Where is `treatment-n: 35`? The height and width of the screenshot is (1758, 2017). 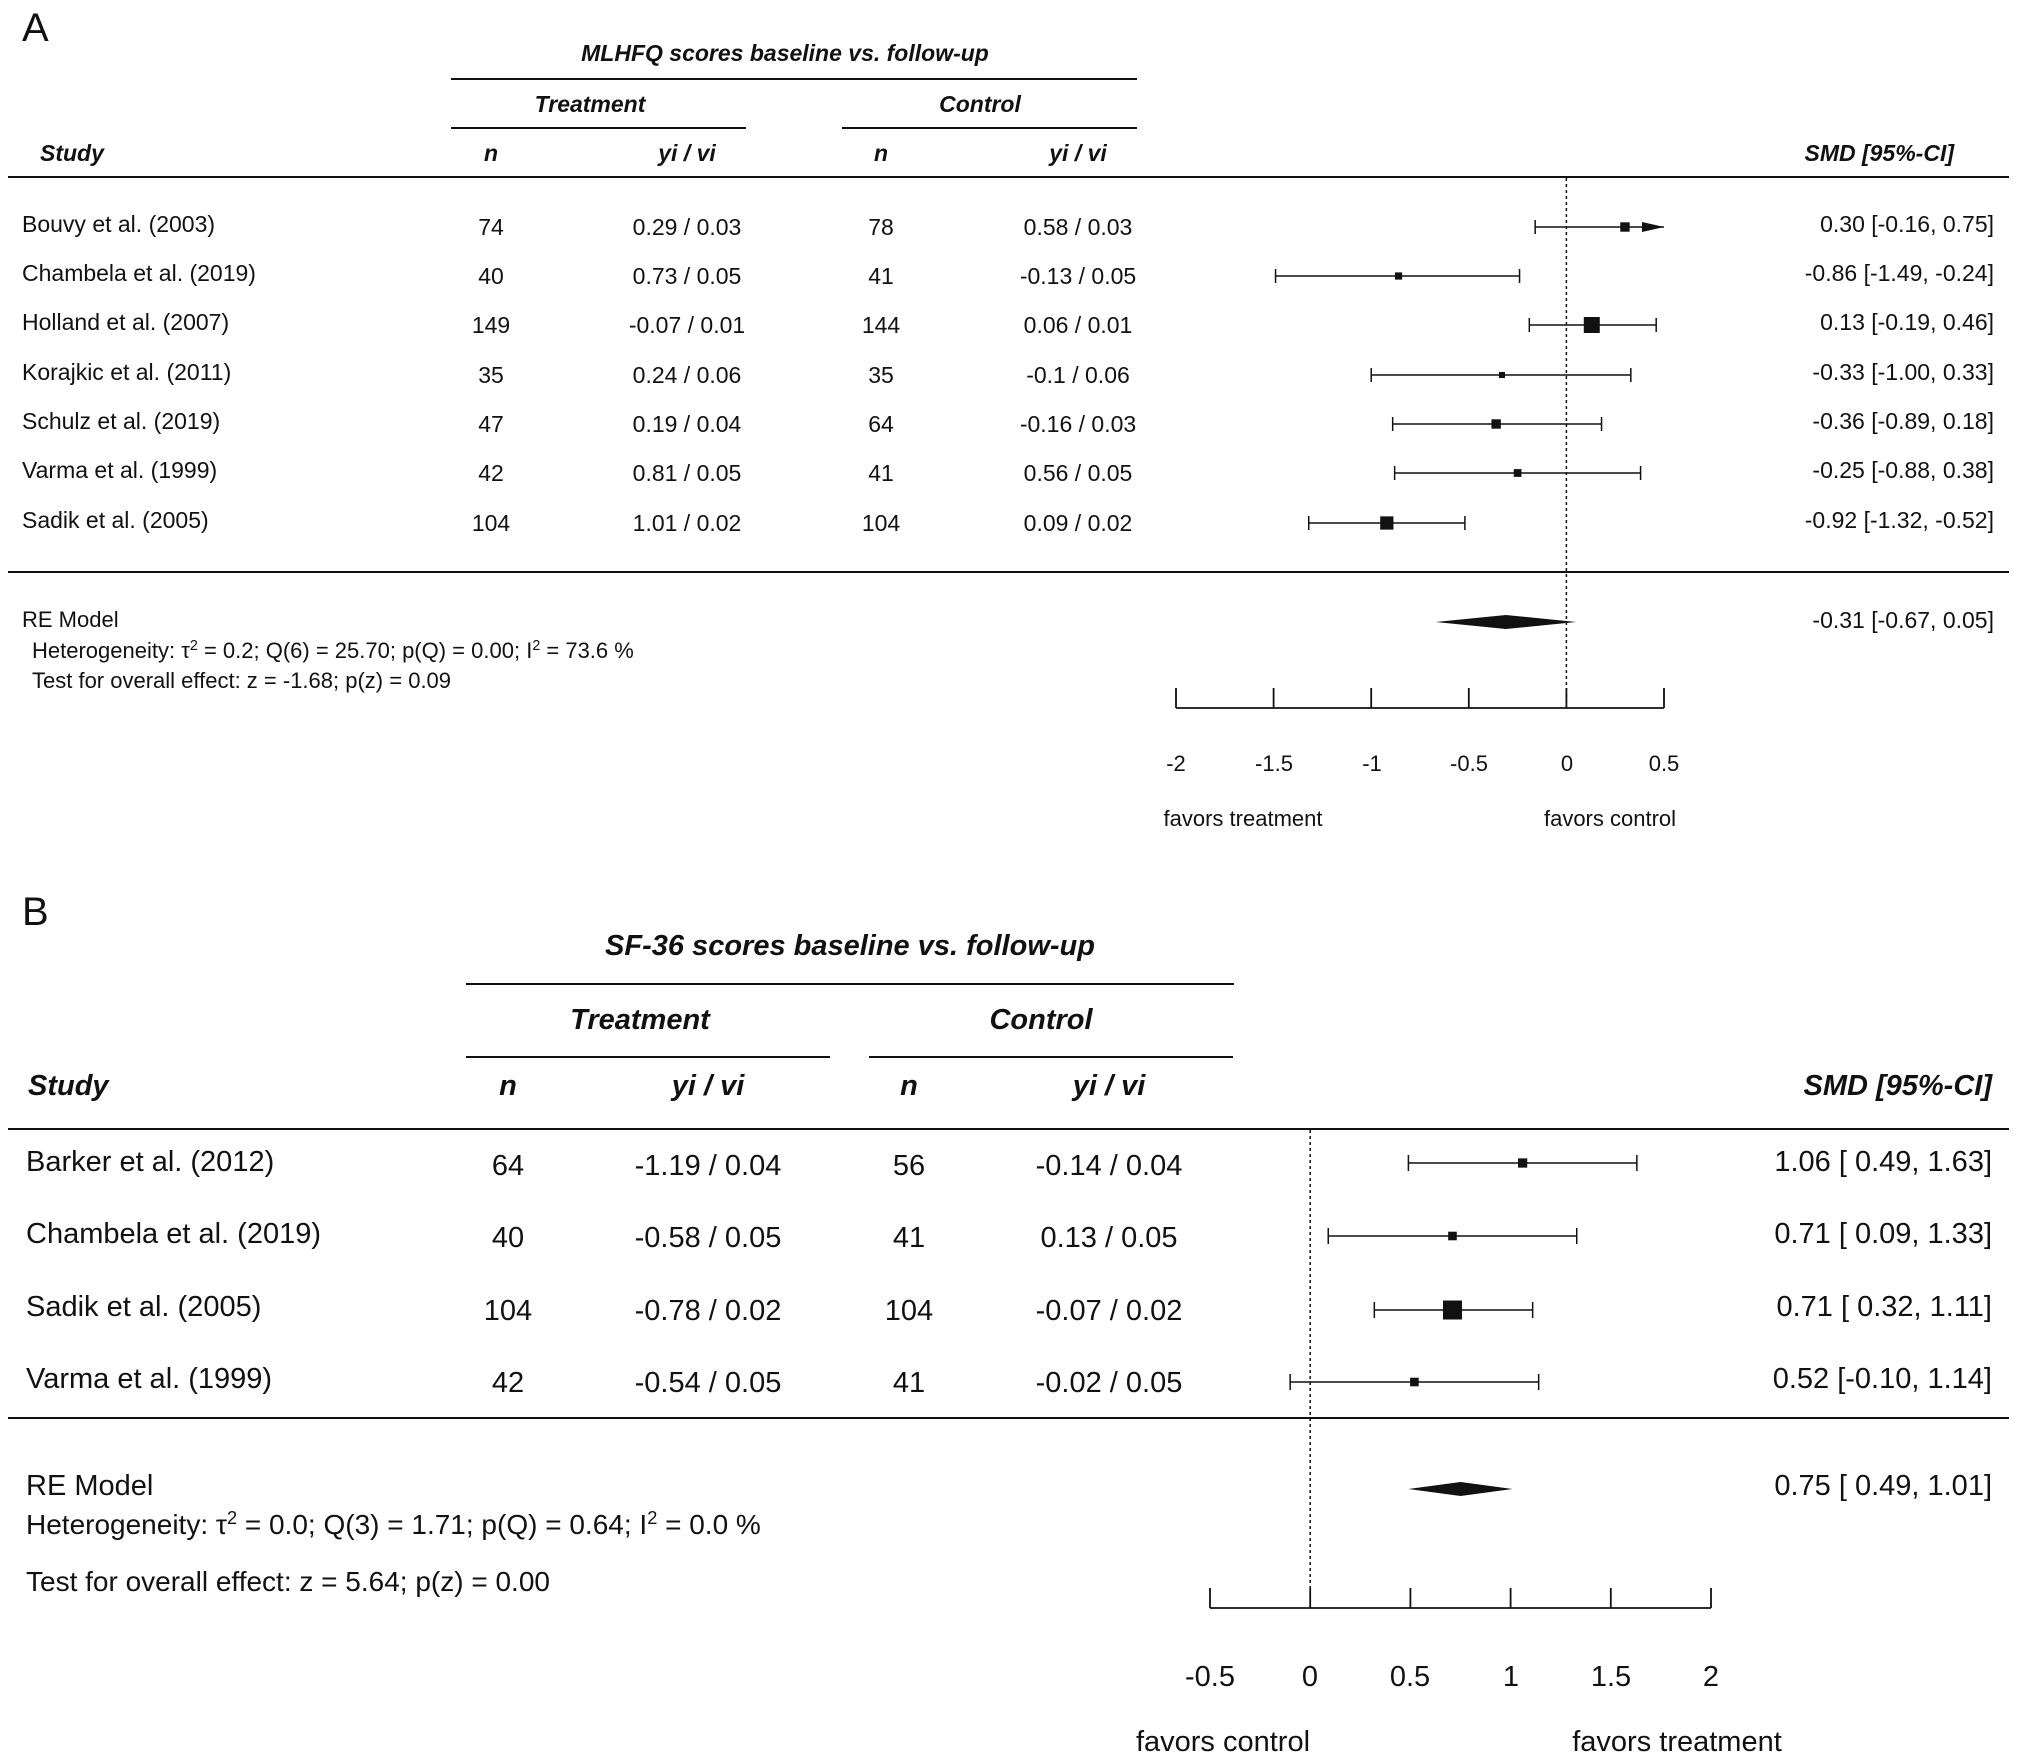 treatment-n: 35 is located at coordinates (491, 375).